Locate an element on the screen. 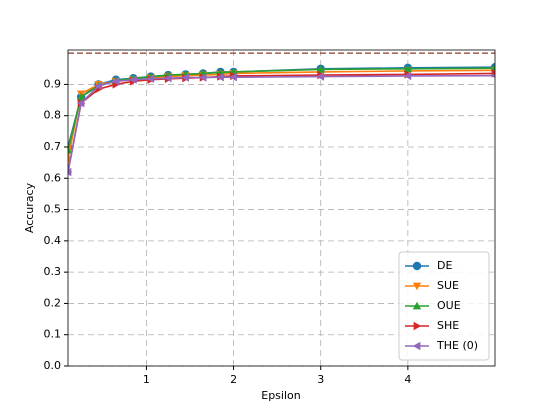 The width and height of the screenshot is (550, 411). x-axis-label: Epsilon is located at coordinates (281, 395).